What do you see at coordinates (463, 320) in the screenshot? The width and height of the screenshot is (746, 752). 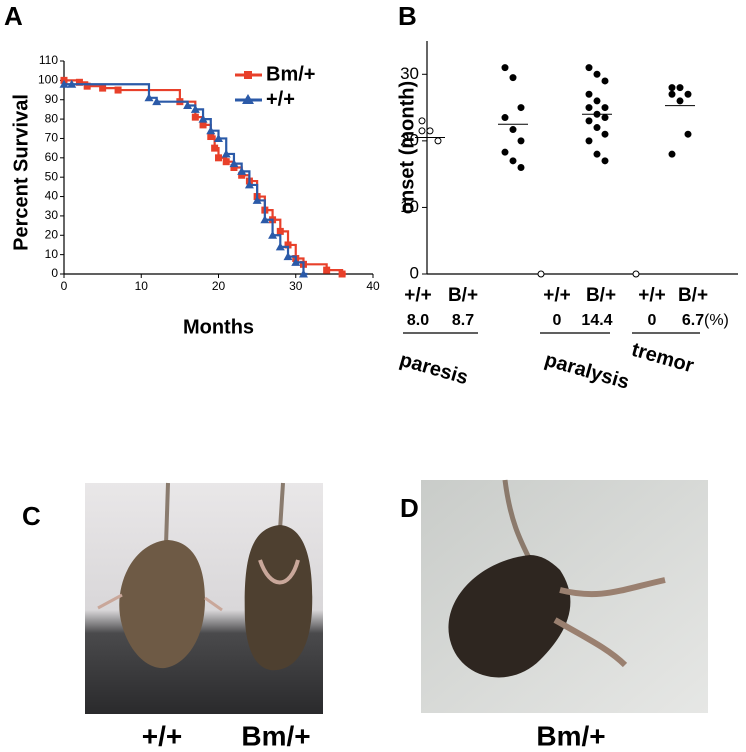 I see `percent-label: 8.7` at bounding box center [463, 320].